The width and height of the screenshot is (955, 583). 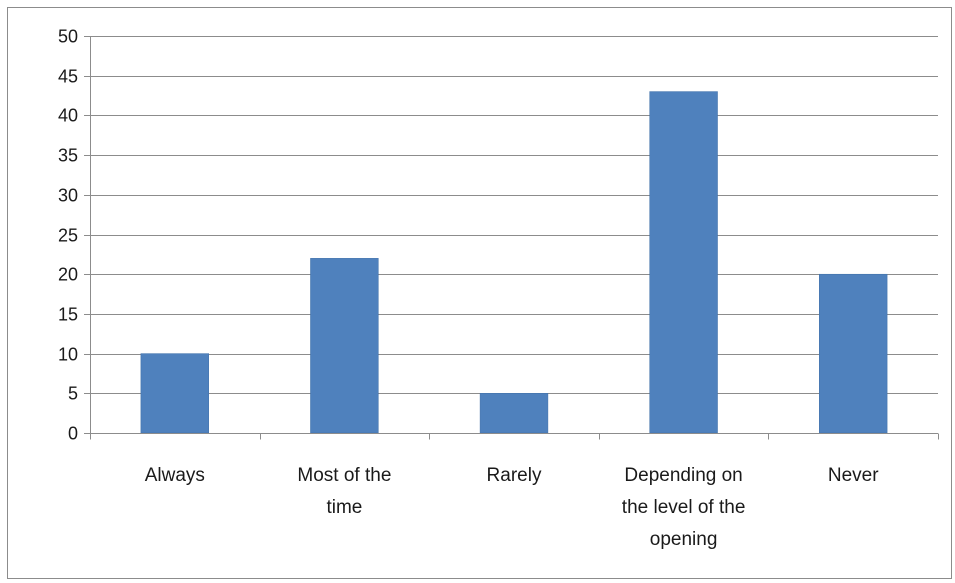 What do you see at coordinates (68, 156) in the screenshot?
I see `y-tick-label: 35` at bounding box center [68, 156].